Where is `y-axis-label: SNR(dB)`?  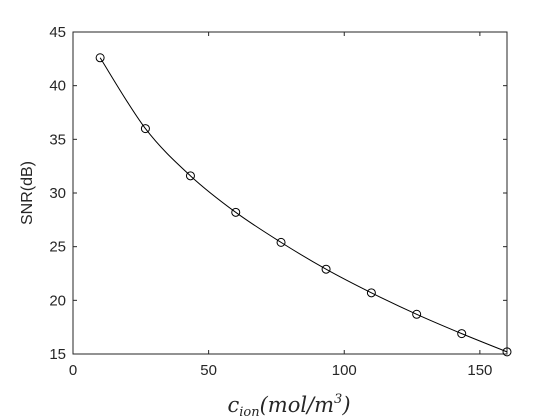
y-axis-label: SNR(dB) is located at coordinates (27, 193).